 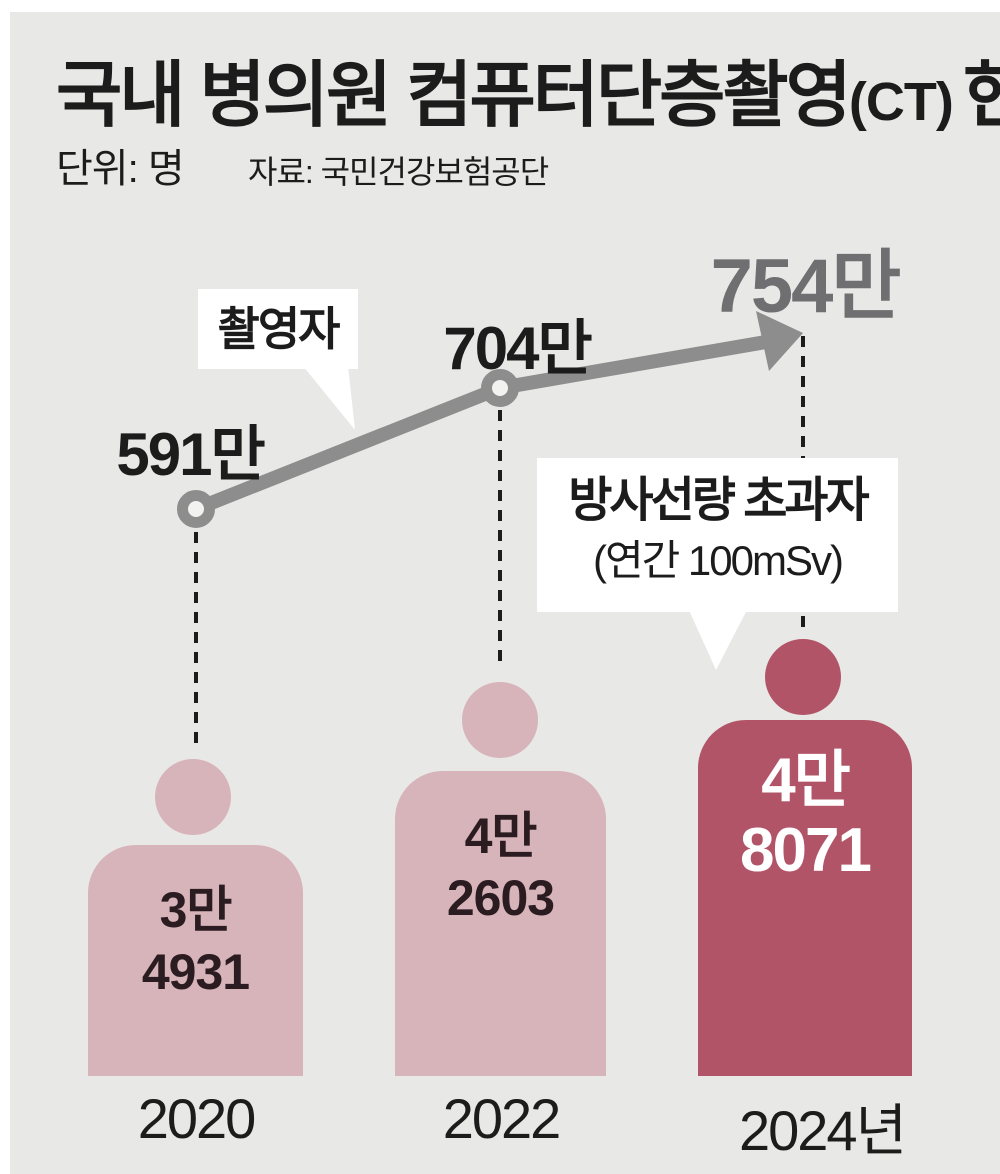 What do you see at coordinates (196, 910) in the screenshot?
I see `figure-value-top: 3만` at bounding box center [196, 910].